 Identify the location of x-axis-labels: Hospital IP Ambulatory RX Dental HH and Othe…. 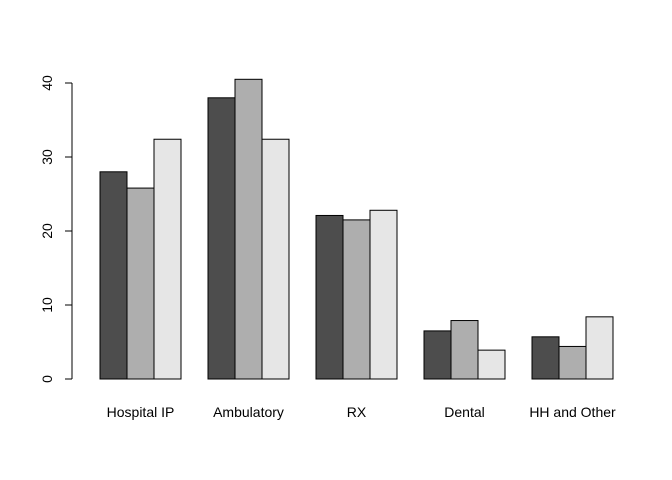
(361, 412).